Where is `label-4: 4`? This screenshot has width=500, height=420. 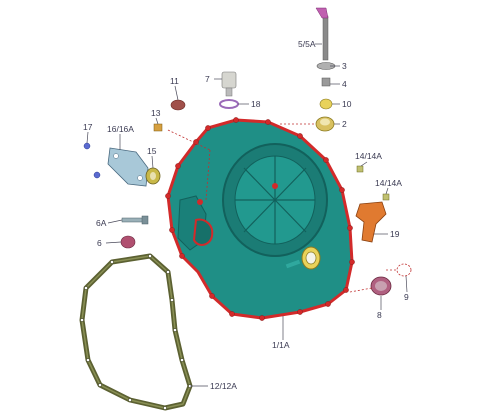
label-4: 4 is located at coordinates (344, 84).